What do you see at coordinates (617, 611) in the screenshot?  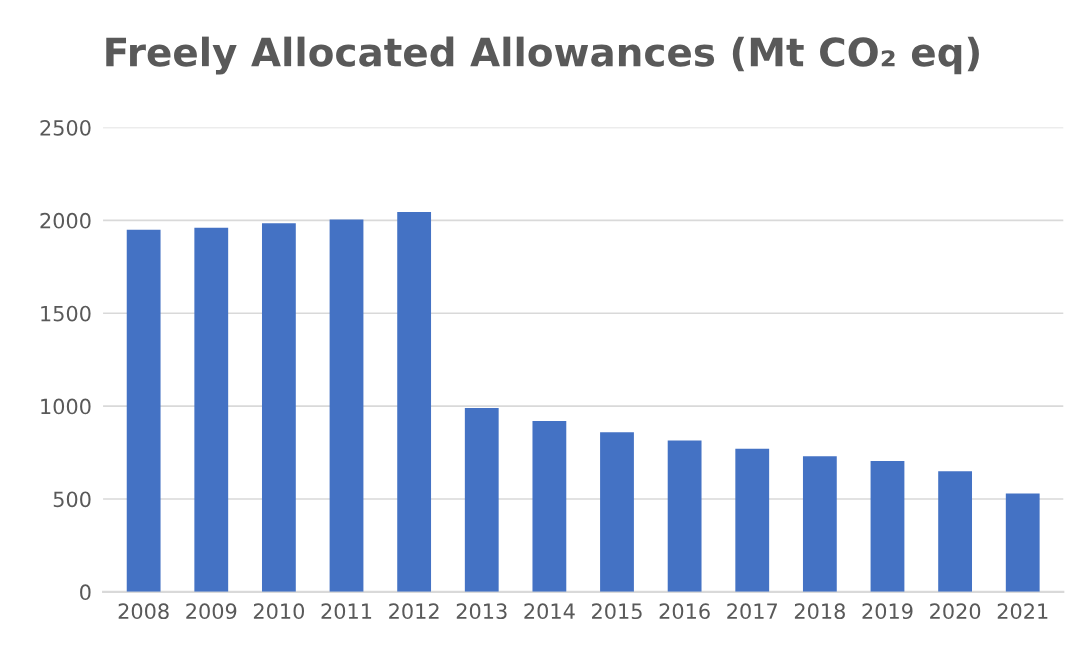 I see `x-tick-label: 2015` at bounding box center [617, 611].